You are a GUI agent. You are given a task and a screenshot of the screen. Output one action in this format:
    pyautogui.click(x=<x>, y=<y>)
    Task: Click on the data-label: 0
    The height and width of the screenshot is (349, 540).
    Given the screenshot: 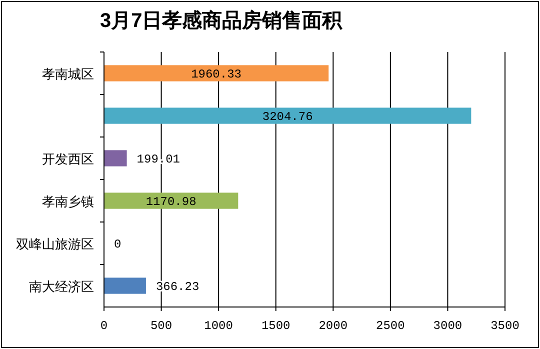 What is the action you would take?
    pyautogui.click(x=118, y=244)
    